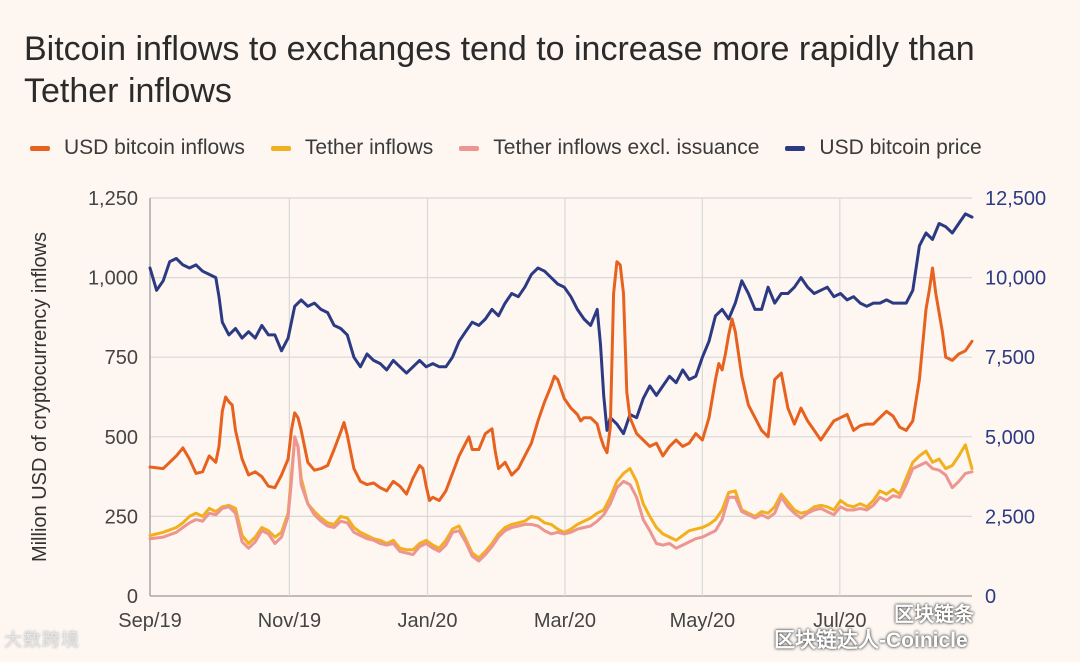 This screenshot has width=1080, height=662. What do you see at coordinates (990, 597) in the screenshot?
I see `y2-tick-label: 0` at bounding box center [990, 597].